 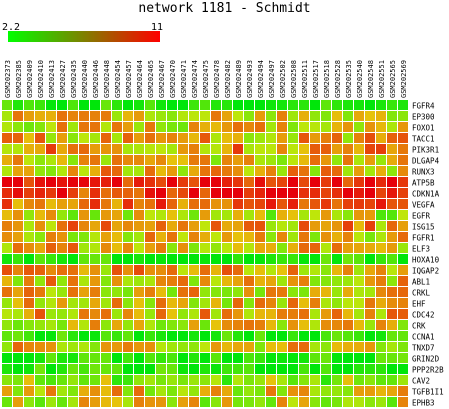 I want to click on column-label: GSM202457, so click(x=129, y=79).